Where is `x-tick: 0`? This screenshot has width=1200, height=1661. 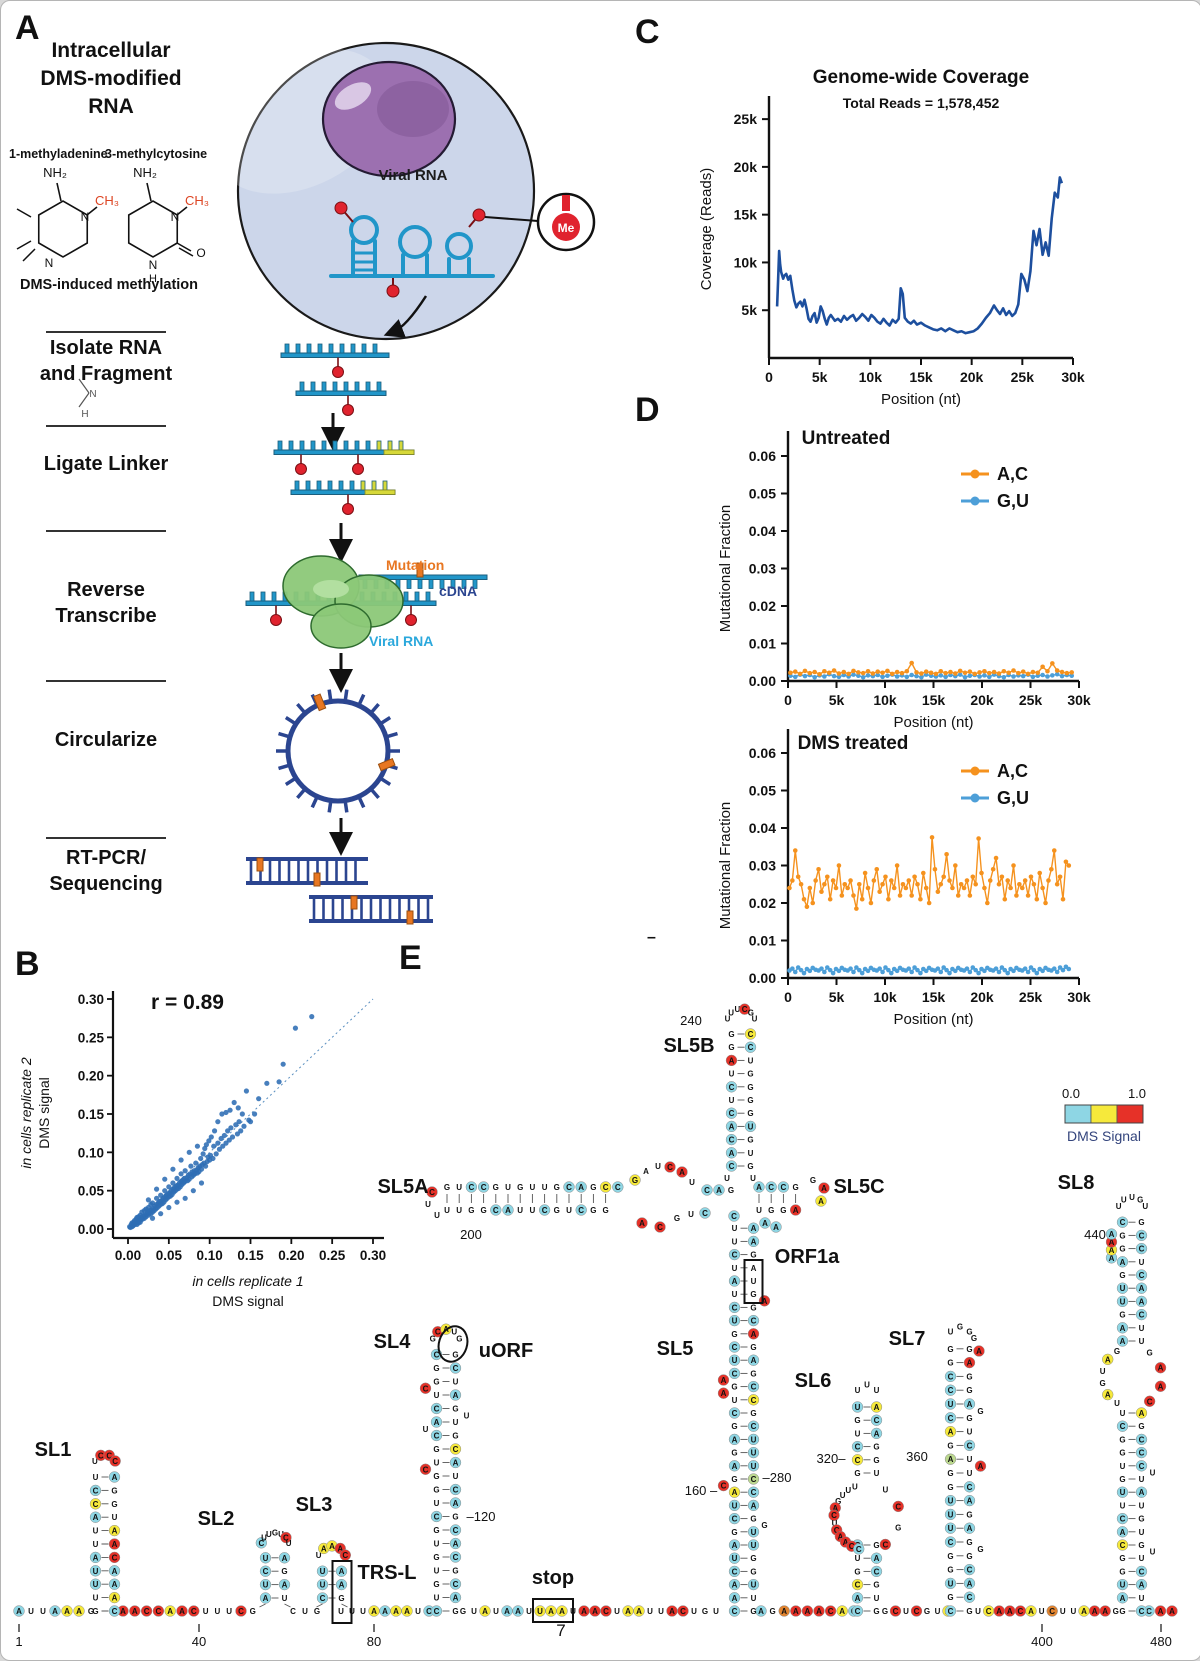 x-tick: 0 is located at coordinates (769, 377).